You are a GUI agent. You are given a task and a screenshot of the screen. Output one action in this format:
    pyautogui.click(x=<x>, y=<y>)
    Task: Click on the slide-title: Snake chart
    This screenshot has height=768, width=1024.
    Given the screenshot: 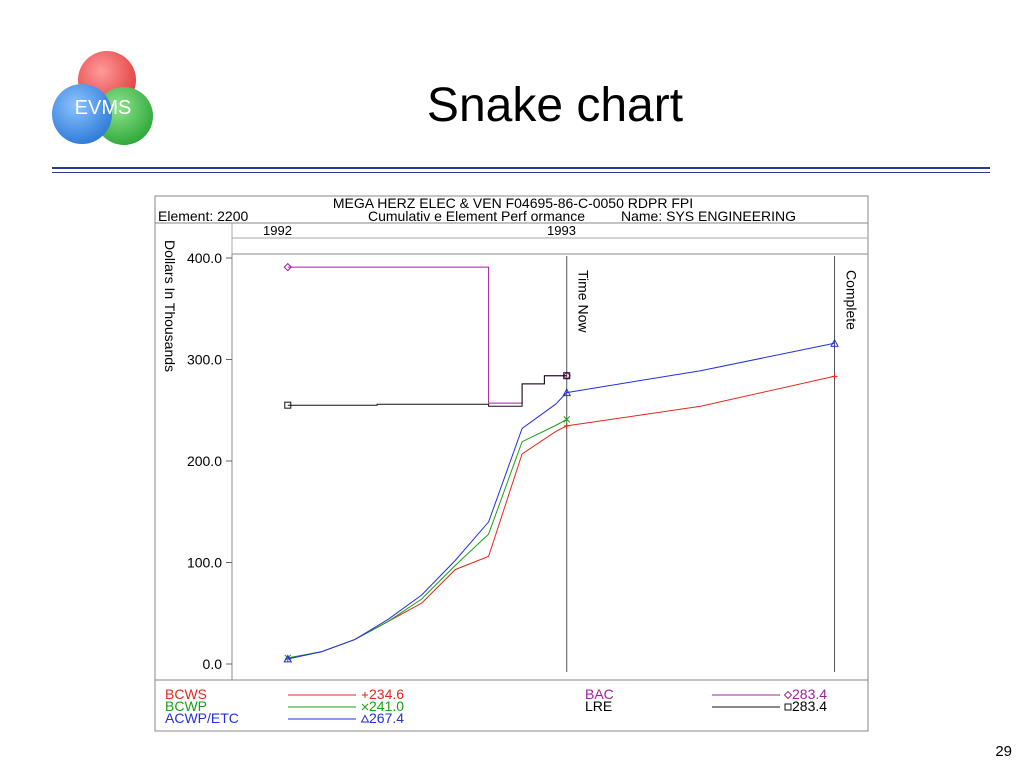 What is the action you would take?
    pyautogui.click(x=555, y=105)
    